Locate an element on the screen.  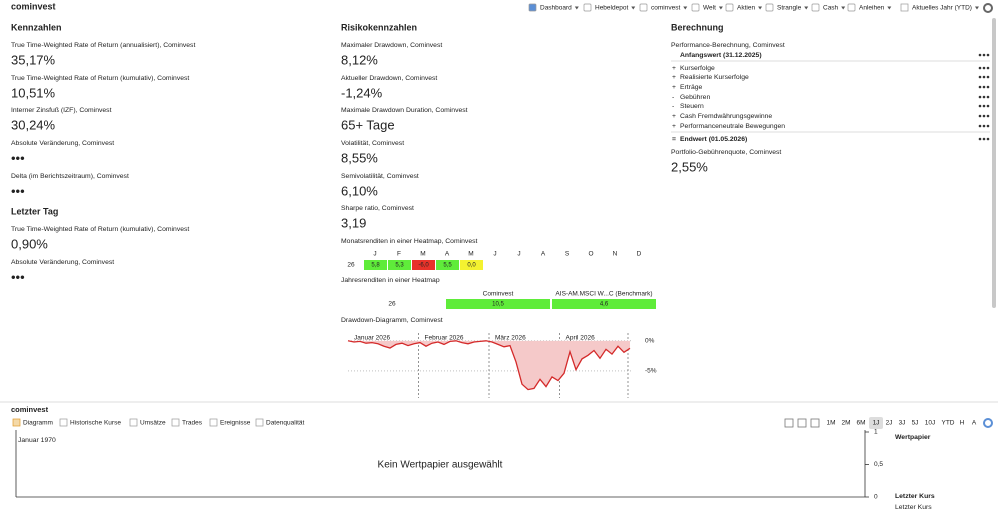
toolbar-tab: Hebeldepot is located at coordinates (611, 8).